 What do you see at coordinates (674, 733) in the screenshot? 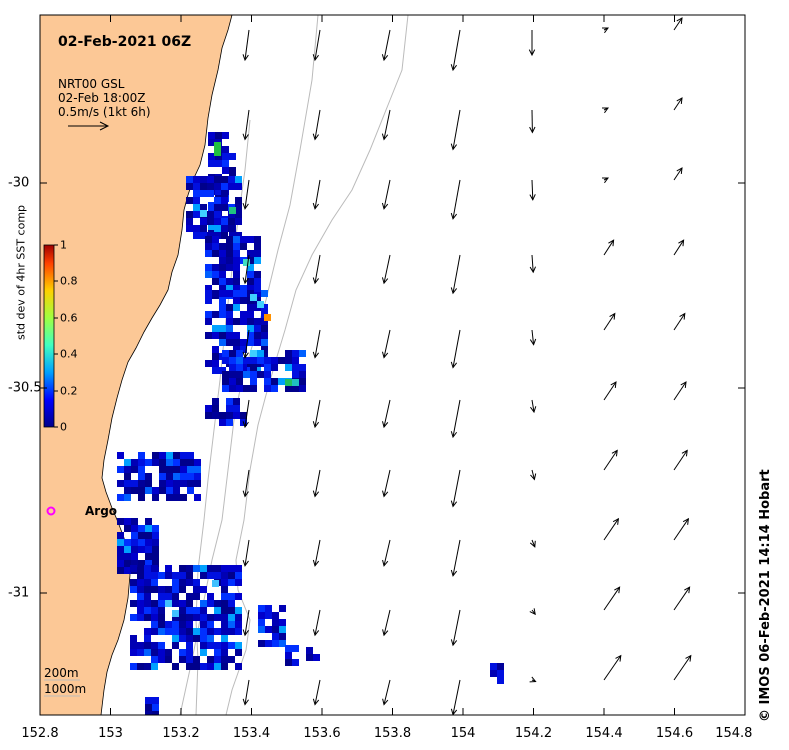
I see `x-tick-label: 154.6` at bounding box center [674, 733].